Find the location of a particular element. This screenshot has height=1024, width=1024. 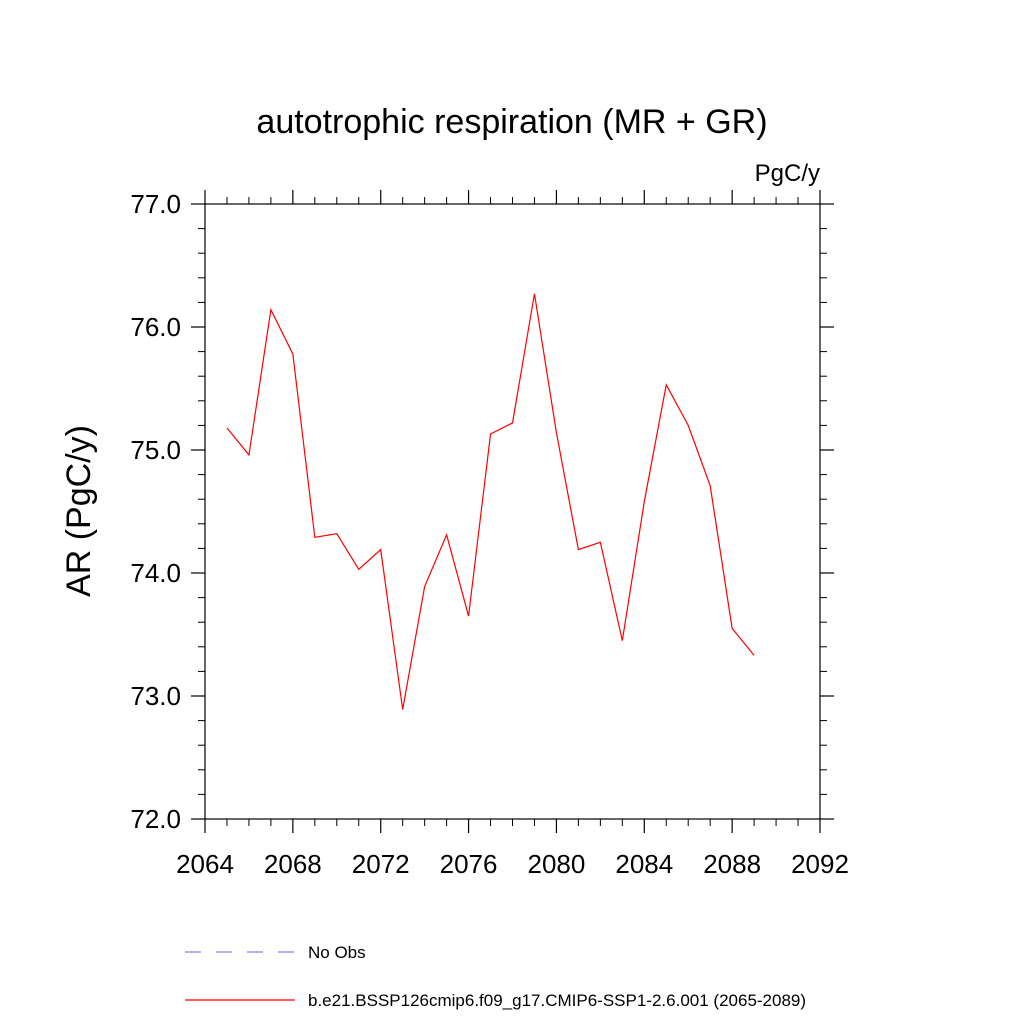

y-tick-label: 72.0 is located at coordinates (155, 819).